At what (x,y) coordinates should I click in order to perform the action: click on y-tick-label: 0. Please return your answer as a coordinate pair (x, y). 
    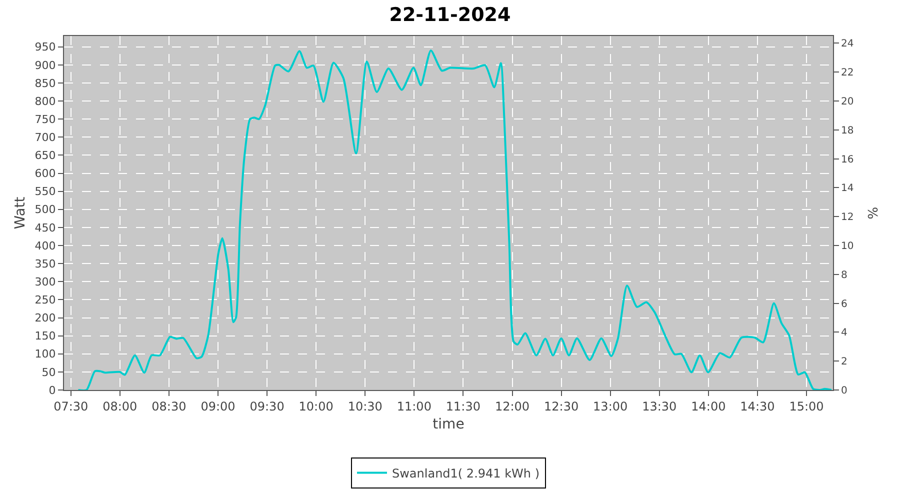
    Looking at the image, I should click on (52, 390).